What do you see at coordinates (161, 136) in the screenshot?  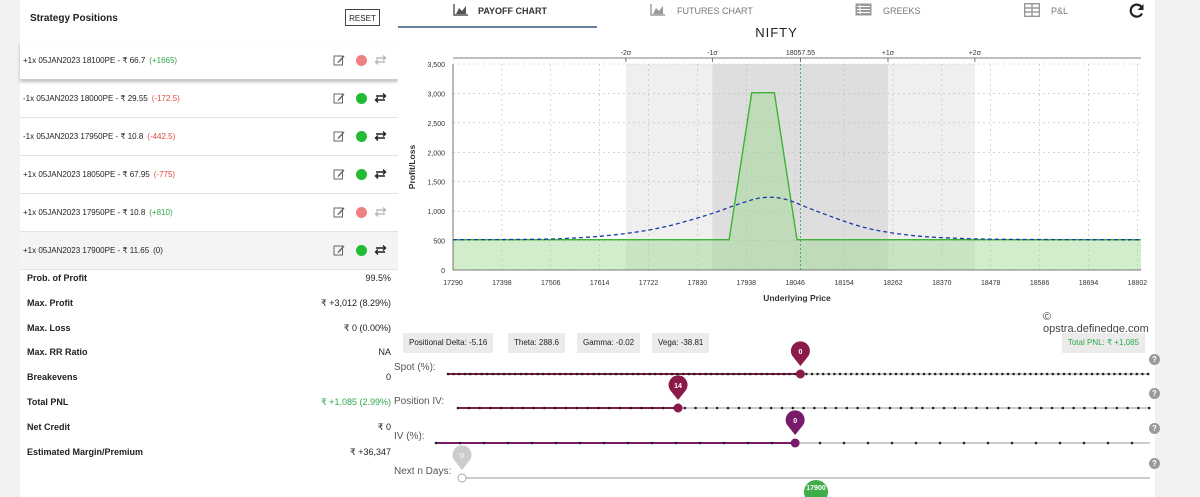 I see `position-pnl: (-442.5)` at bounding box center [161, 136].